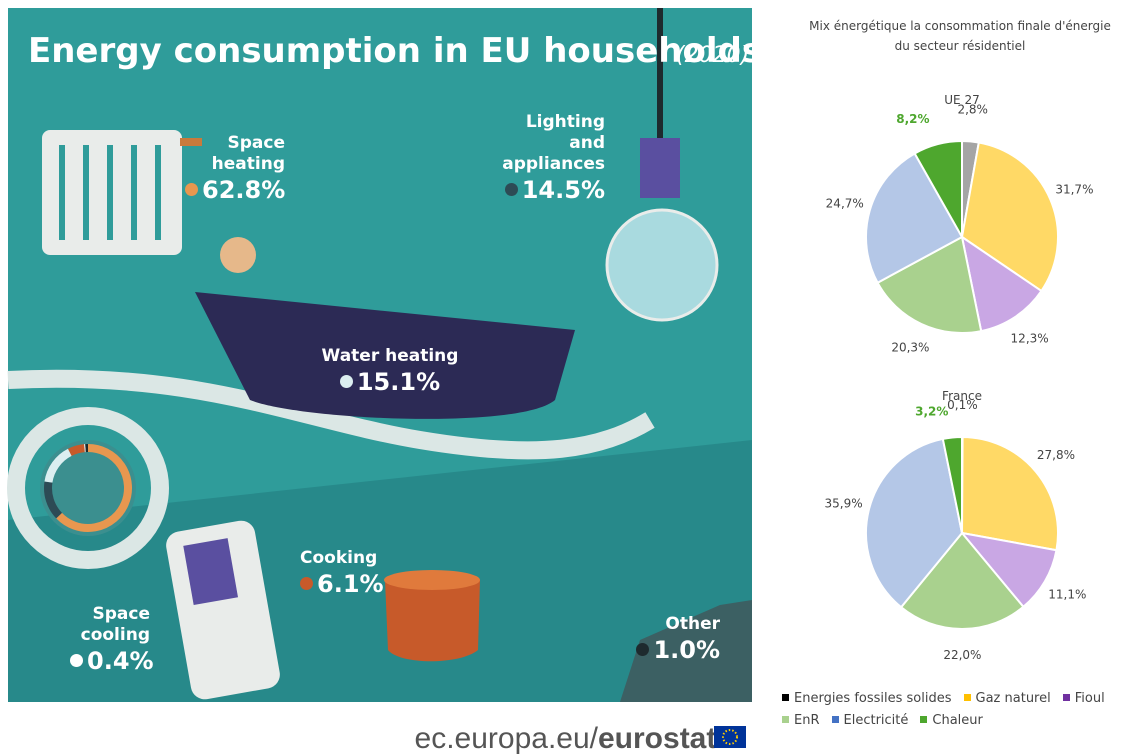 Image resolution: width=1145 pixels, height=756 pixels. What do you see at coordinates (845, 203) in the screenshot?
I see `data-label: 24,7%` at bounding box center [845, 203].